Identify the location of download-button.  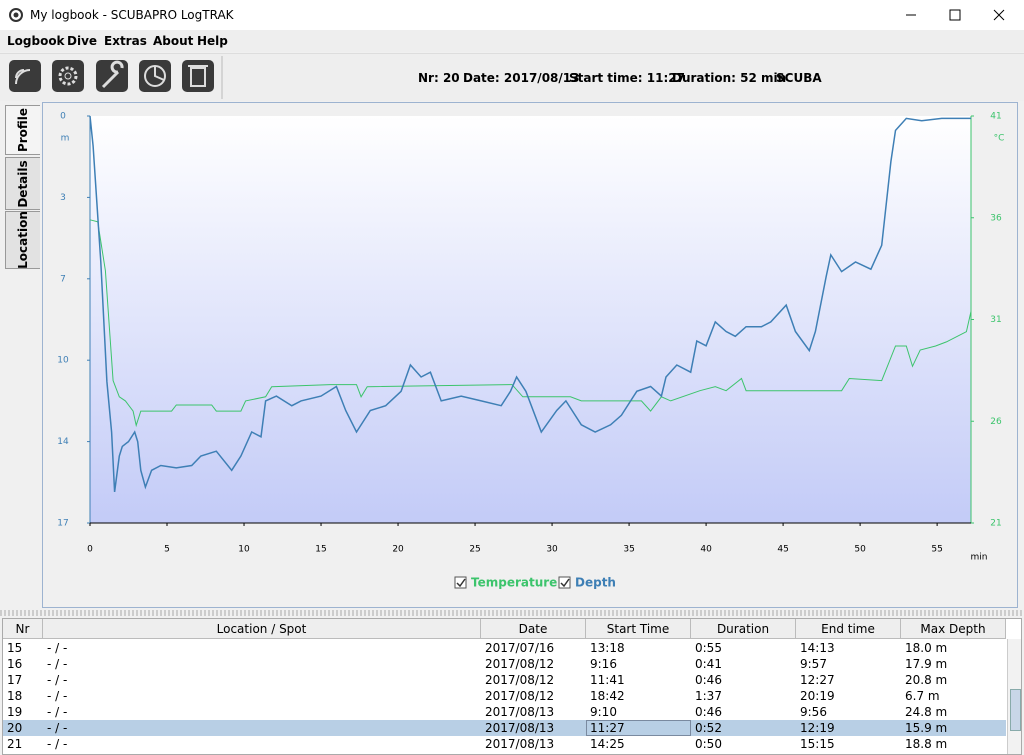
(25, 76).